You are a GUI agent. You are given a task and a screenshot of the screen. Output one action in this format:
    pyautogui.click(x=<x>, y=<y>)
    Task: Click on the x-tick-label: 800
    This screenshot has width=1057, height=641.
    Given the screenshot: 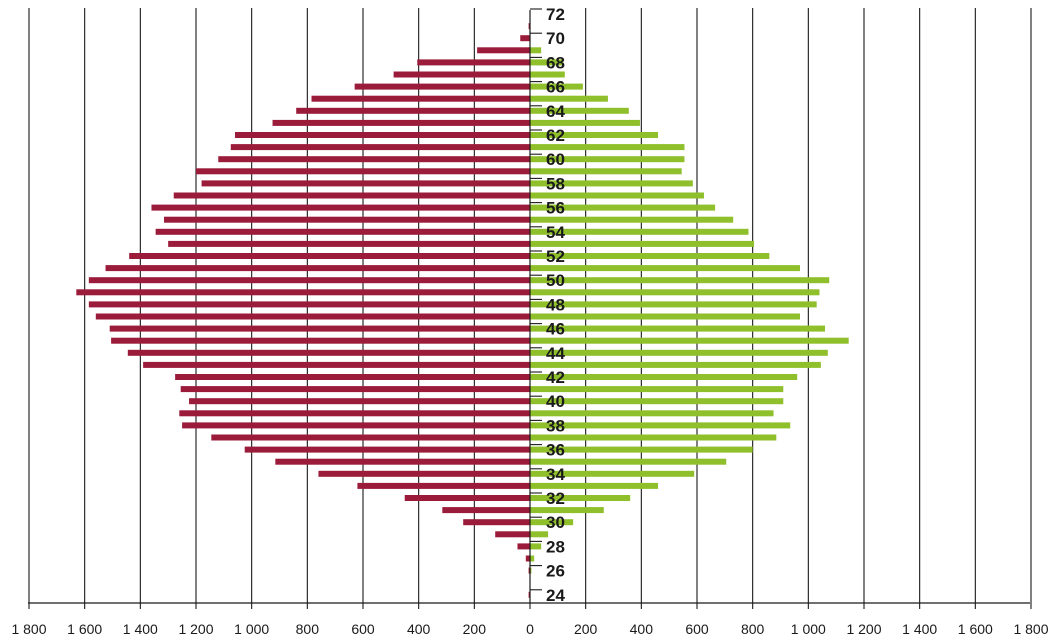 What is the action you would take?
    pyautogui.click(x=753, y=629)
    